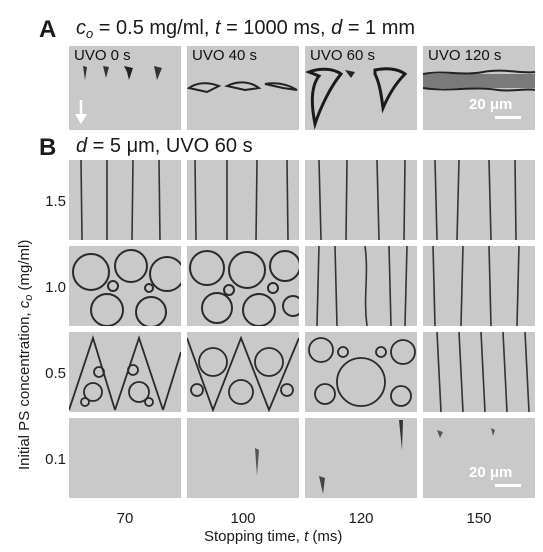 The height and width of the screenshot is (552, 543). I want to click on row-label-0-1: 0.1, so click(55, 459).